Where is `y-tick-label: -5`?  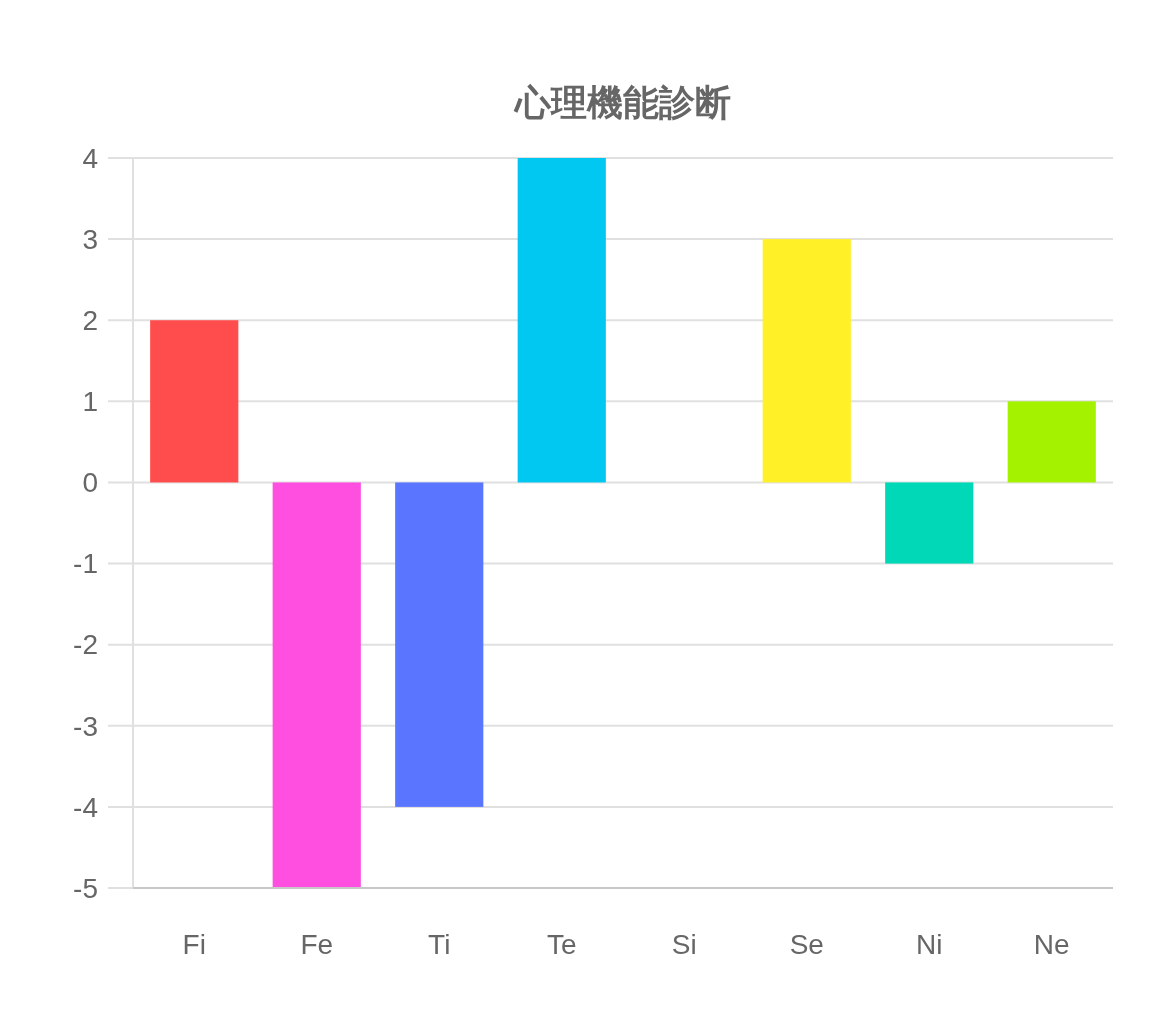 y-tick-label: -5 is located at coordinates (85, 888).